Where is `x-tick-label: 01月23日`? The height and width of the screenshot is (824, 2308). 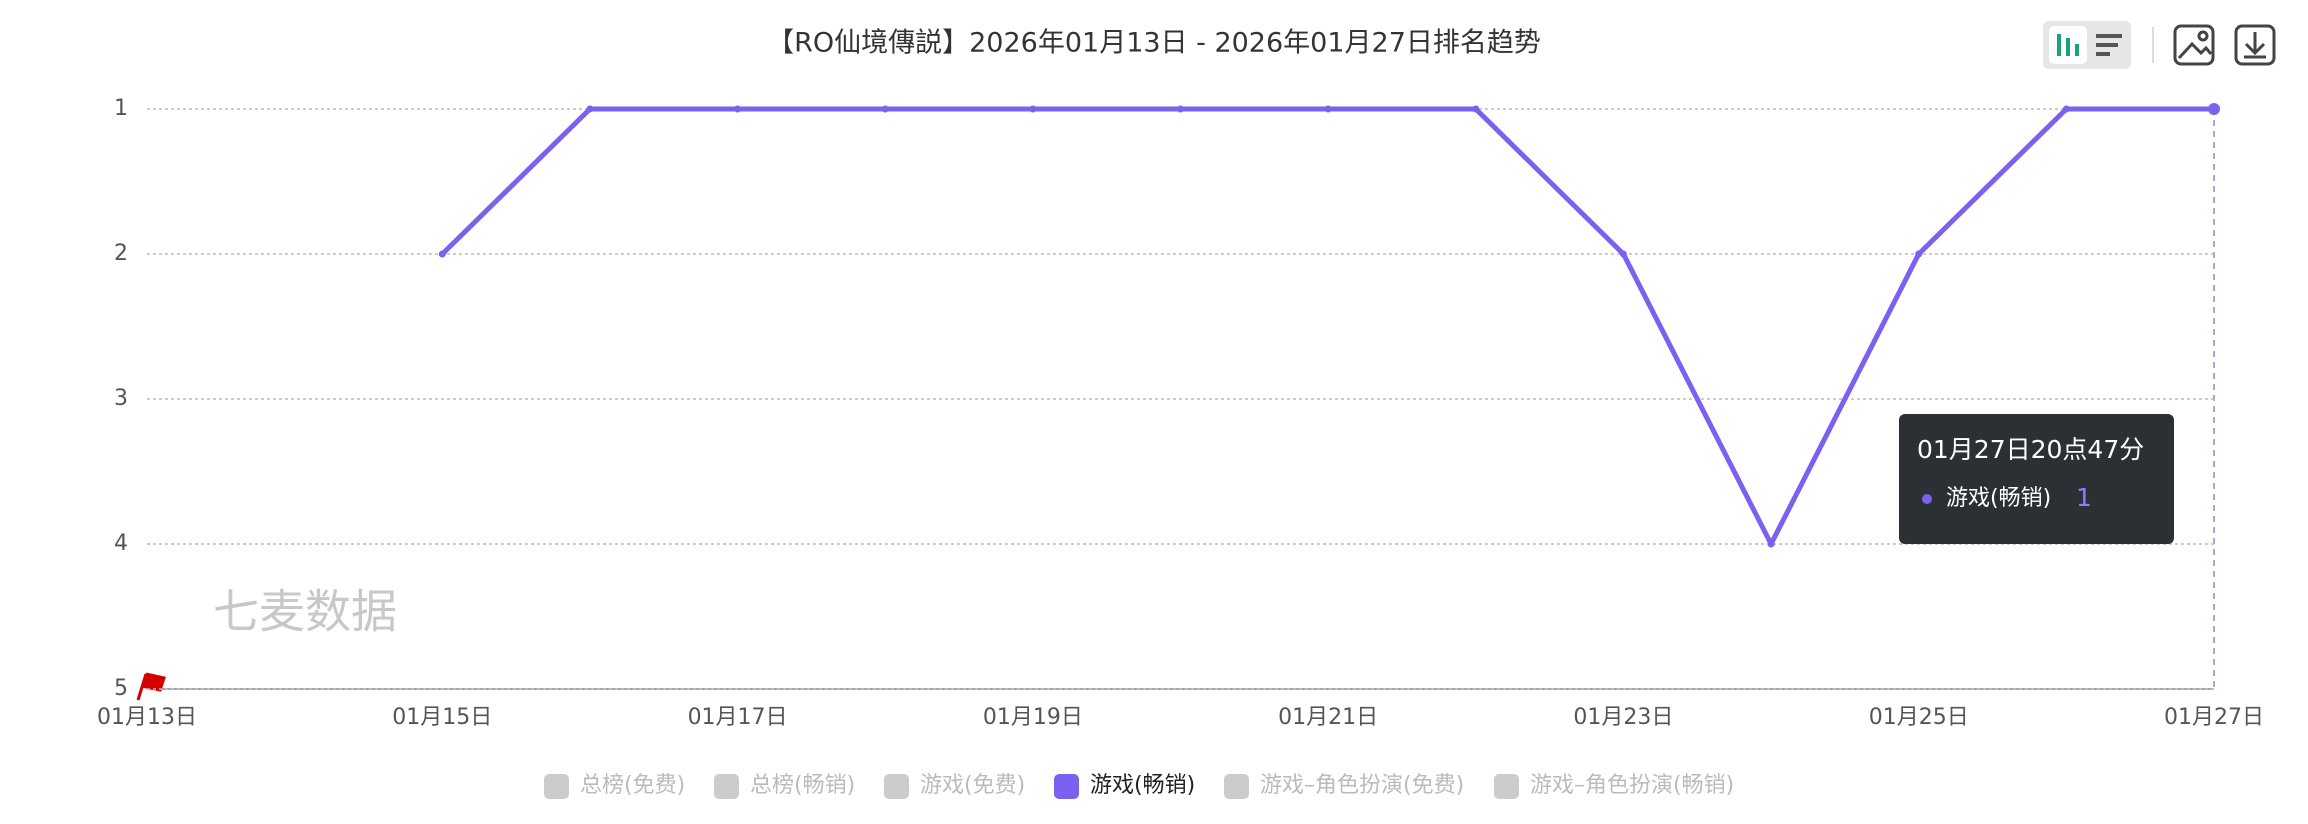 x-tick-label: 01月23日 is located at coordinates (1623, 717).